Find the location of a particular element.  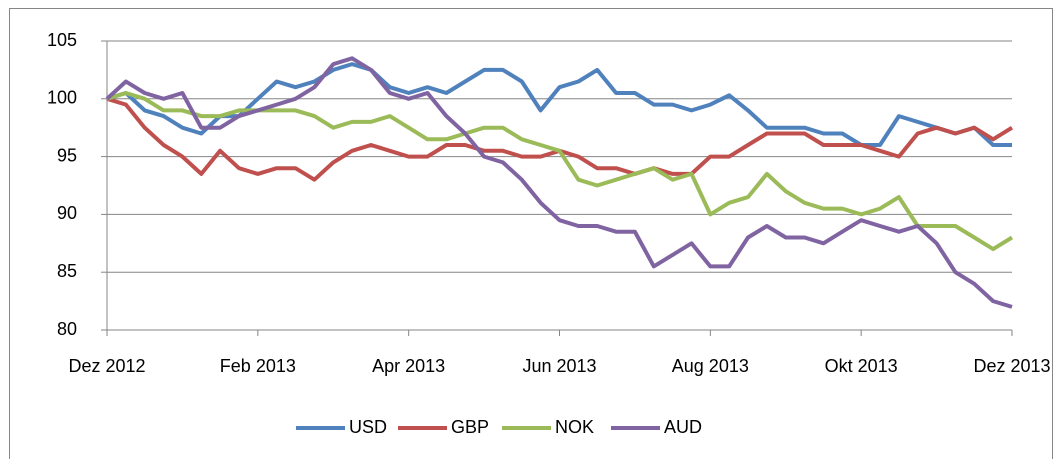

x-tick-label: Dez 2012 is located at coordinates (106, 366).